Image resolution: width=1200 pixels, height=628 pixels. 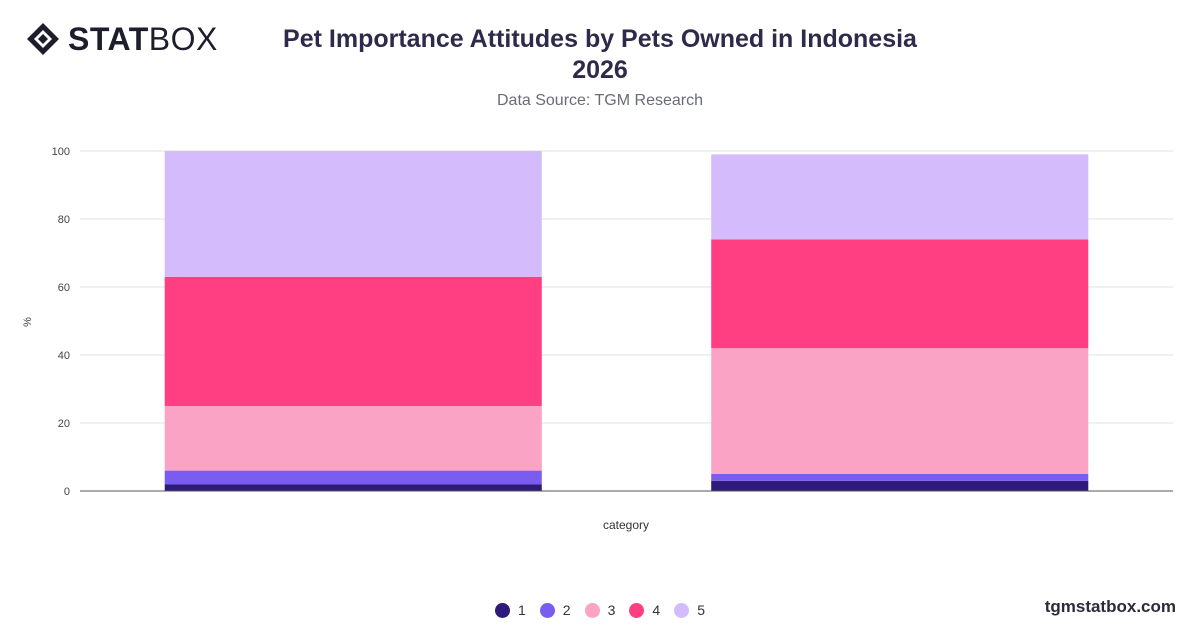 I want to click on logo-wordmark-light: BOX, so click(x=183, y=39).